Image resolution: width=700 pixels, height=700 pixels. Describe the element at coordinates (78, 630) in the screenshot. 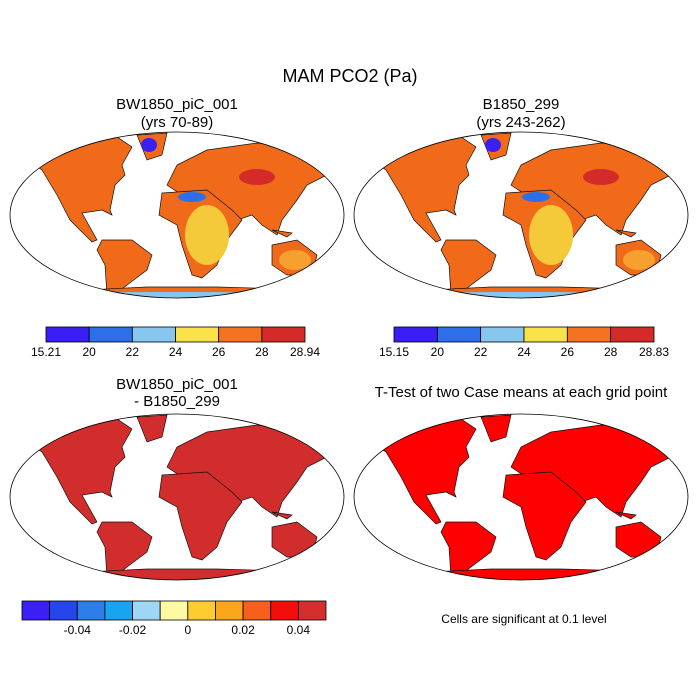

I see `colorbar-label: -0.04` at that location.